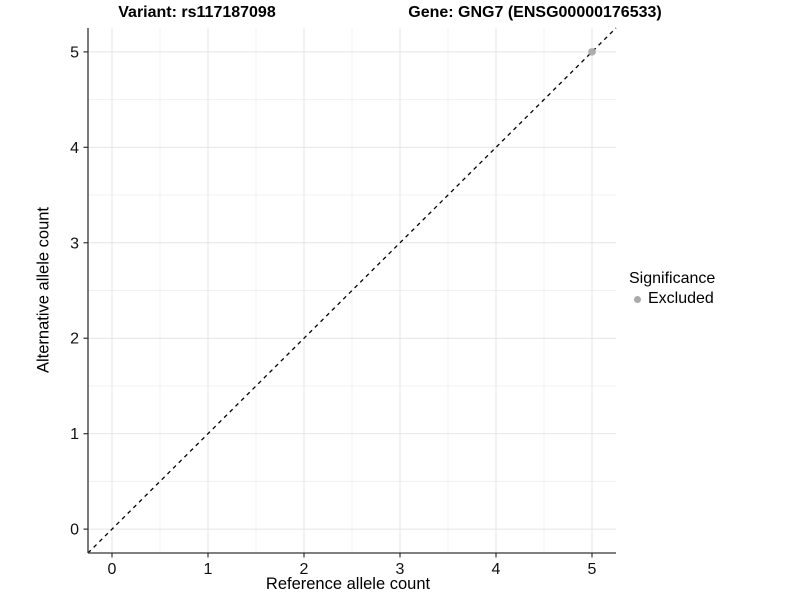 The width and height of the screenshot is (800, 600). I want to click on data-point-excluded, so click(592, 52).